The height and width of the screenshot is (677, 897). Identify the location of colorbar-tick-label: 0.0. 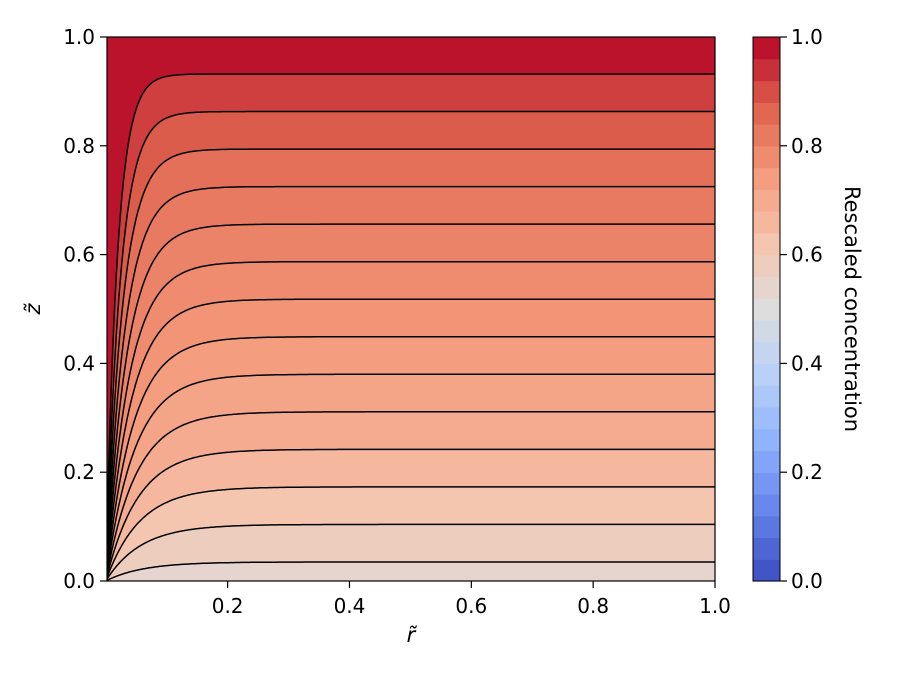
(807, 581).